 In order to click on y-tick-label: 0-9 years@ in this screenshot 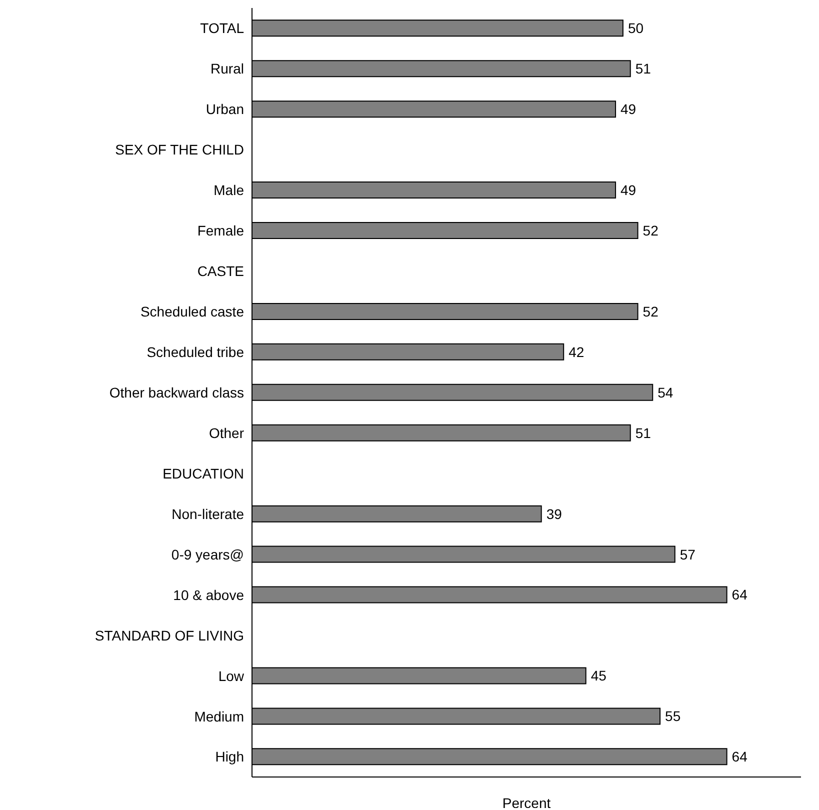, I will do `click(207, 554)`.